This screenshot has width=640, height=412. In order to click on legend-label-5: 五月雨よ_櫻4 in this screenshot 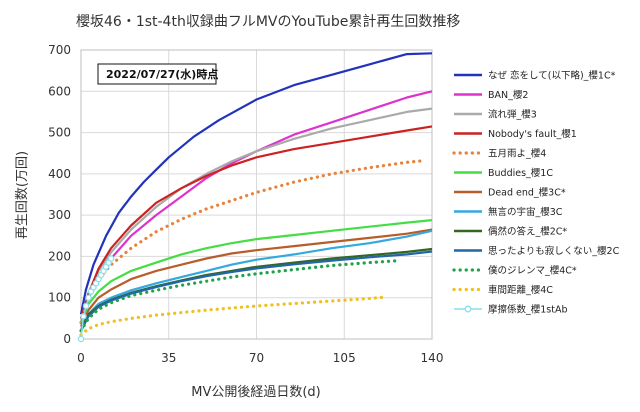, I will do `click(517, 154)`.